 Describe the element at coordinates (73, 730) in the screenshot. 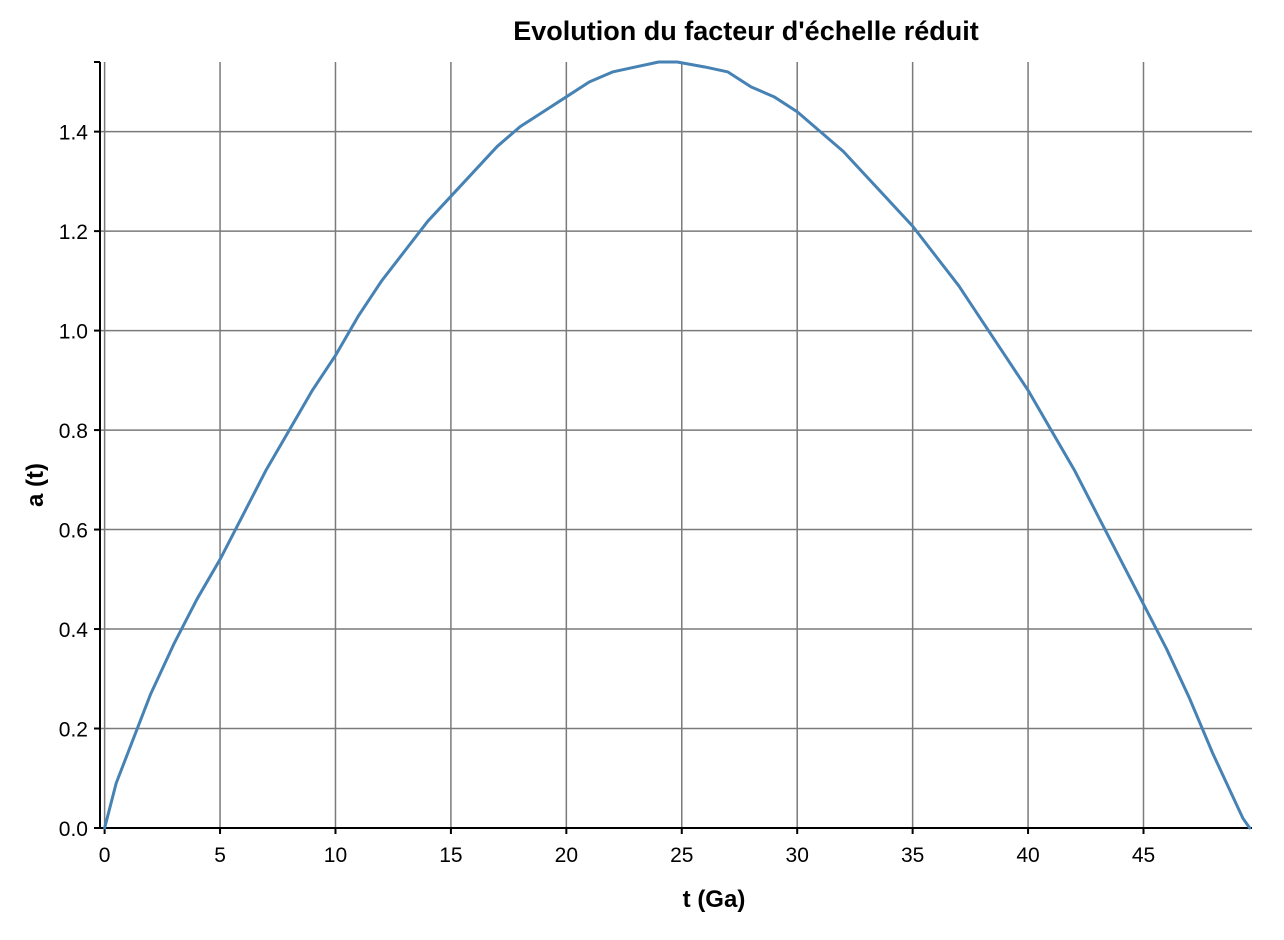

I see `y-tick-label: 0.2` at that location.